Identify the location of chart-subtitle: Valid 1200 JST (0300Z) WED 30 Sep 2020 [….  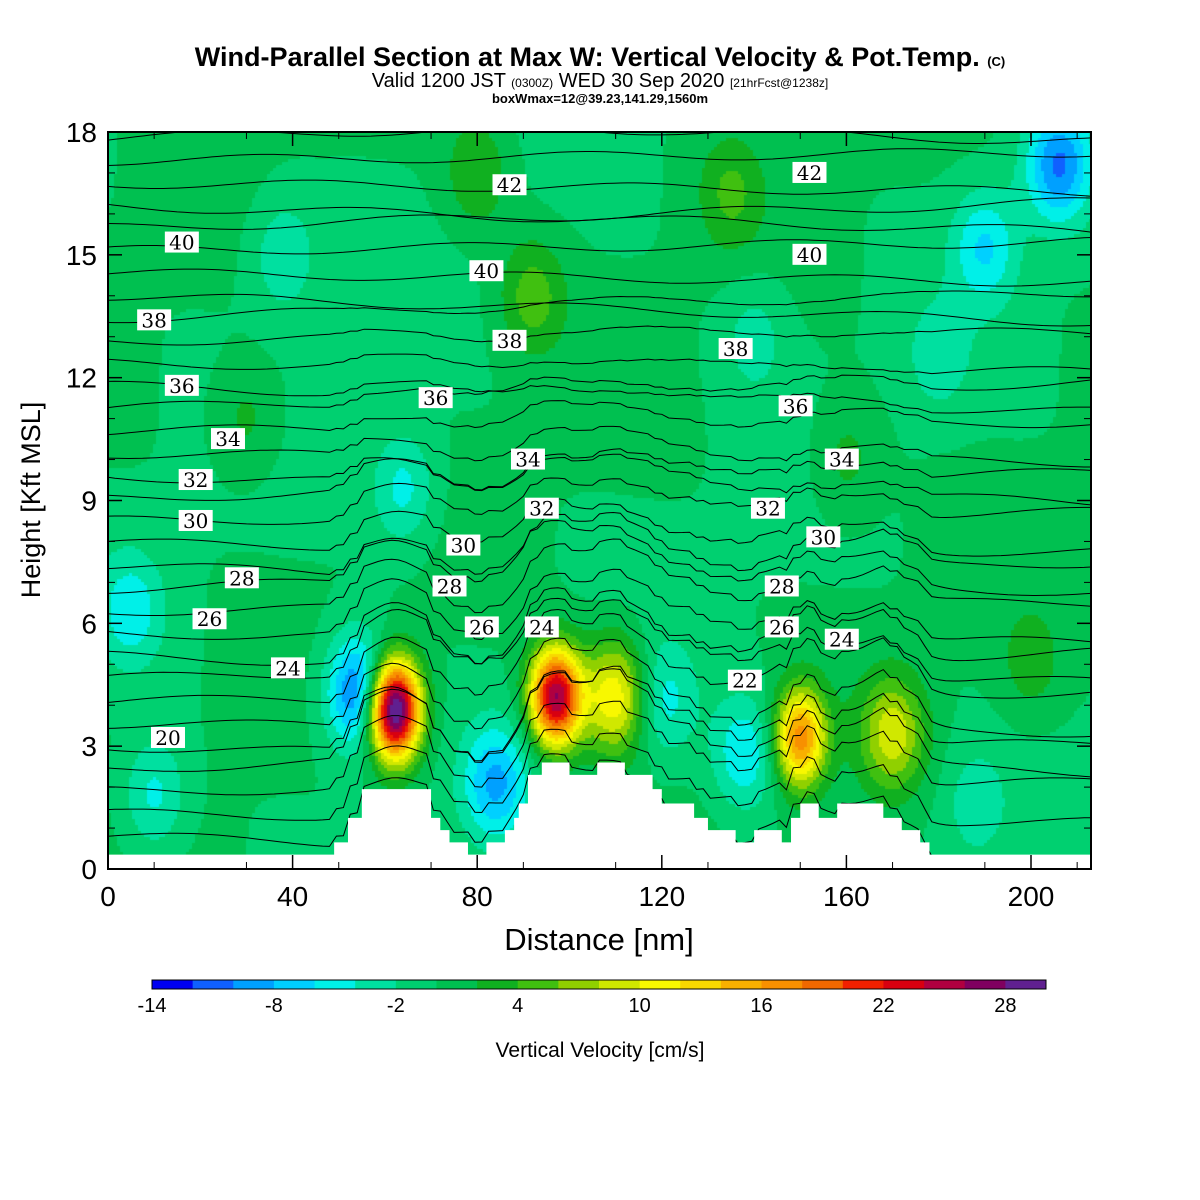
(600, 81).